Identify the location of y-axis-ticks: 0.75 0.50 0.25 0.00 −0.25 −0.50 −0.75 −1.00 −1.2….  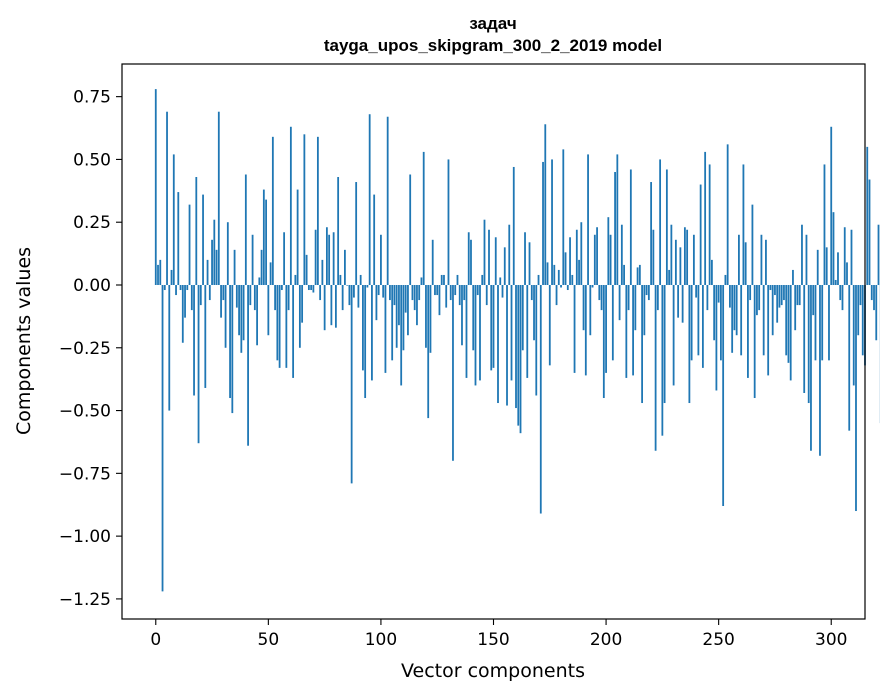
(90, 349).